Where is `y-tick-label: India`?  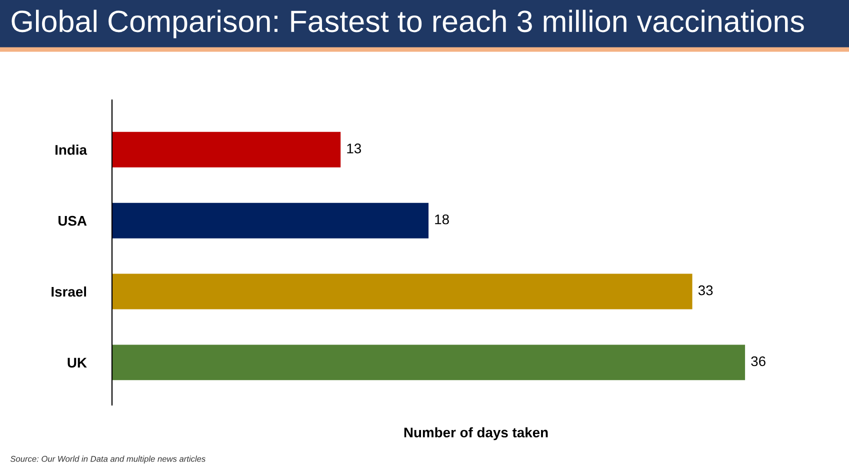
y-tick-label: India is located at coordinates (72, 149).